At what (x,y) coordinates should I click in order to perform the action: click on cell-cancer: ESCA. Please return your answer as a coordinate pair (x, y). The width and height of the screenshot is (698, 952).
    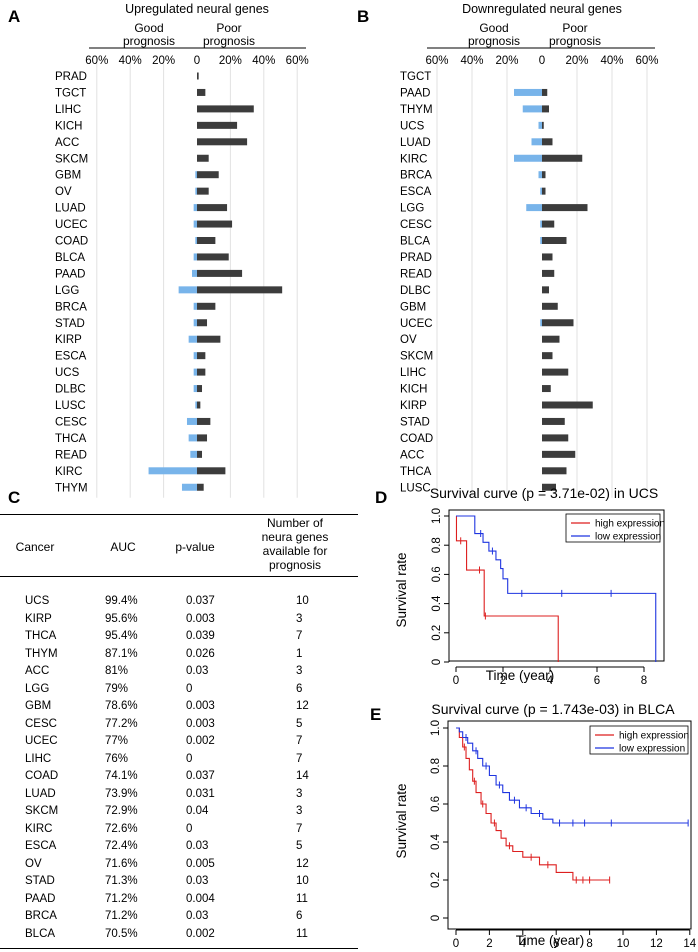
    Looking at the image, I should click on (41, 846).